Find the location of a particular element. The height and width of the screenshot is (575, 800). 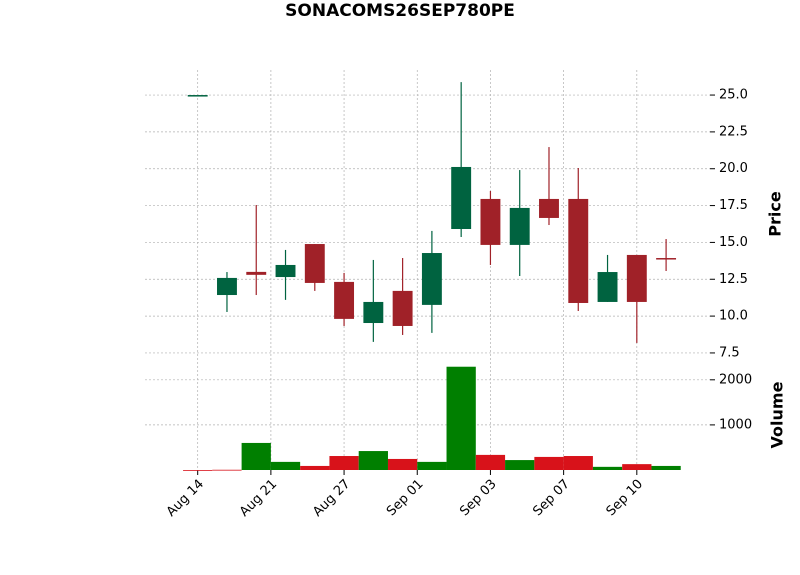

y-tick-label: 10.0 is located at coordinates (733, 316).